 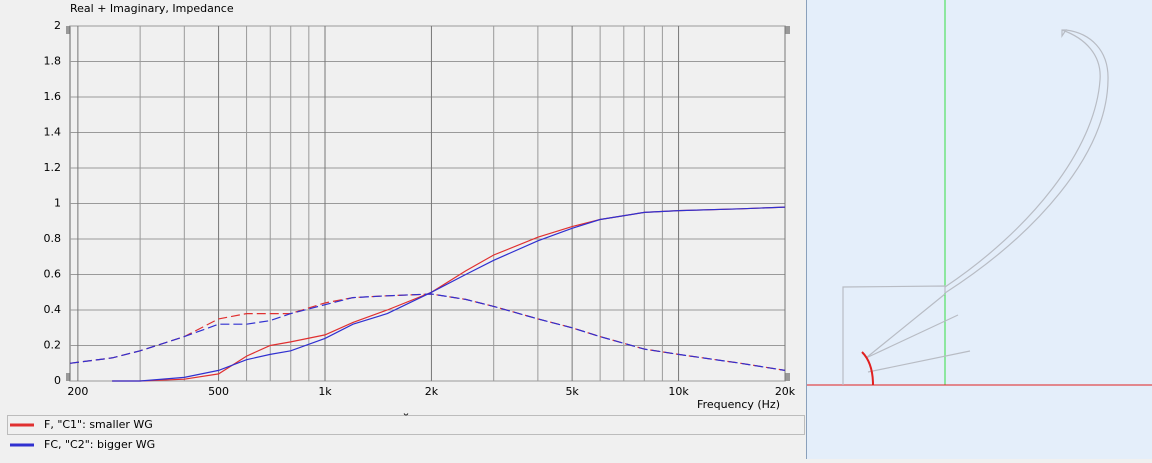 What do you see at coordinates (53, 61) in the screenshot?
I see `y-tick-label: 1.8` at bounding box center [53, 61].